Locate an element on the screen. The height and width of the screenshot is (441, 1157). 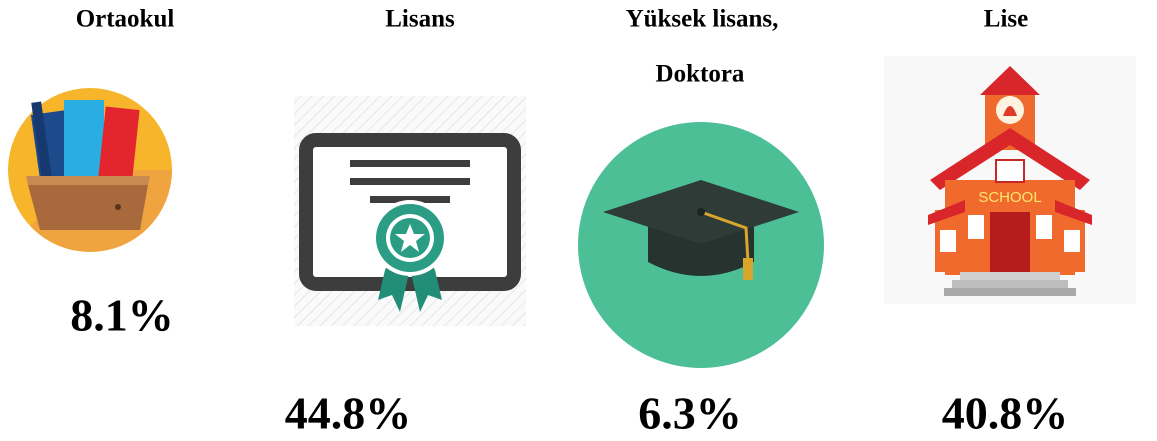
percentage: 44.8% is located at coordinates (348, 413).